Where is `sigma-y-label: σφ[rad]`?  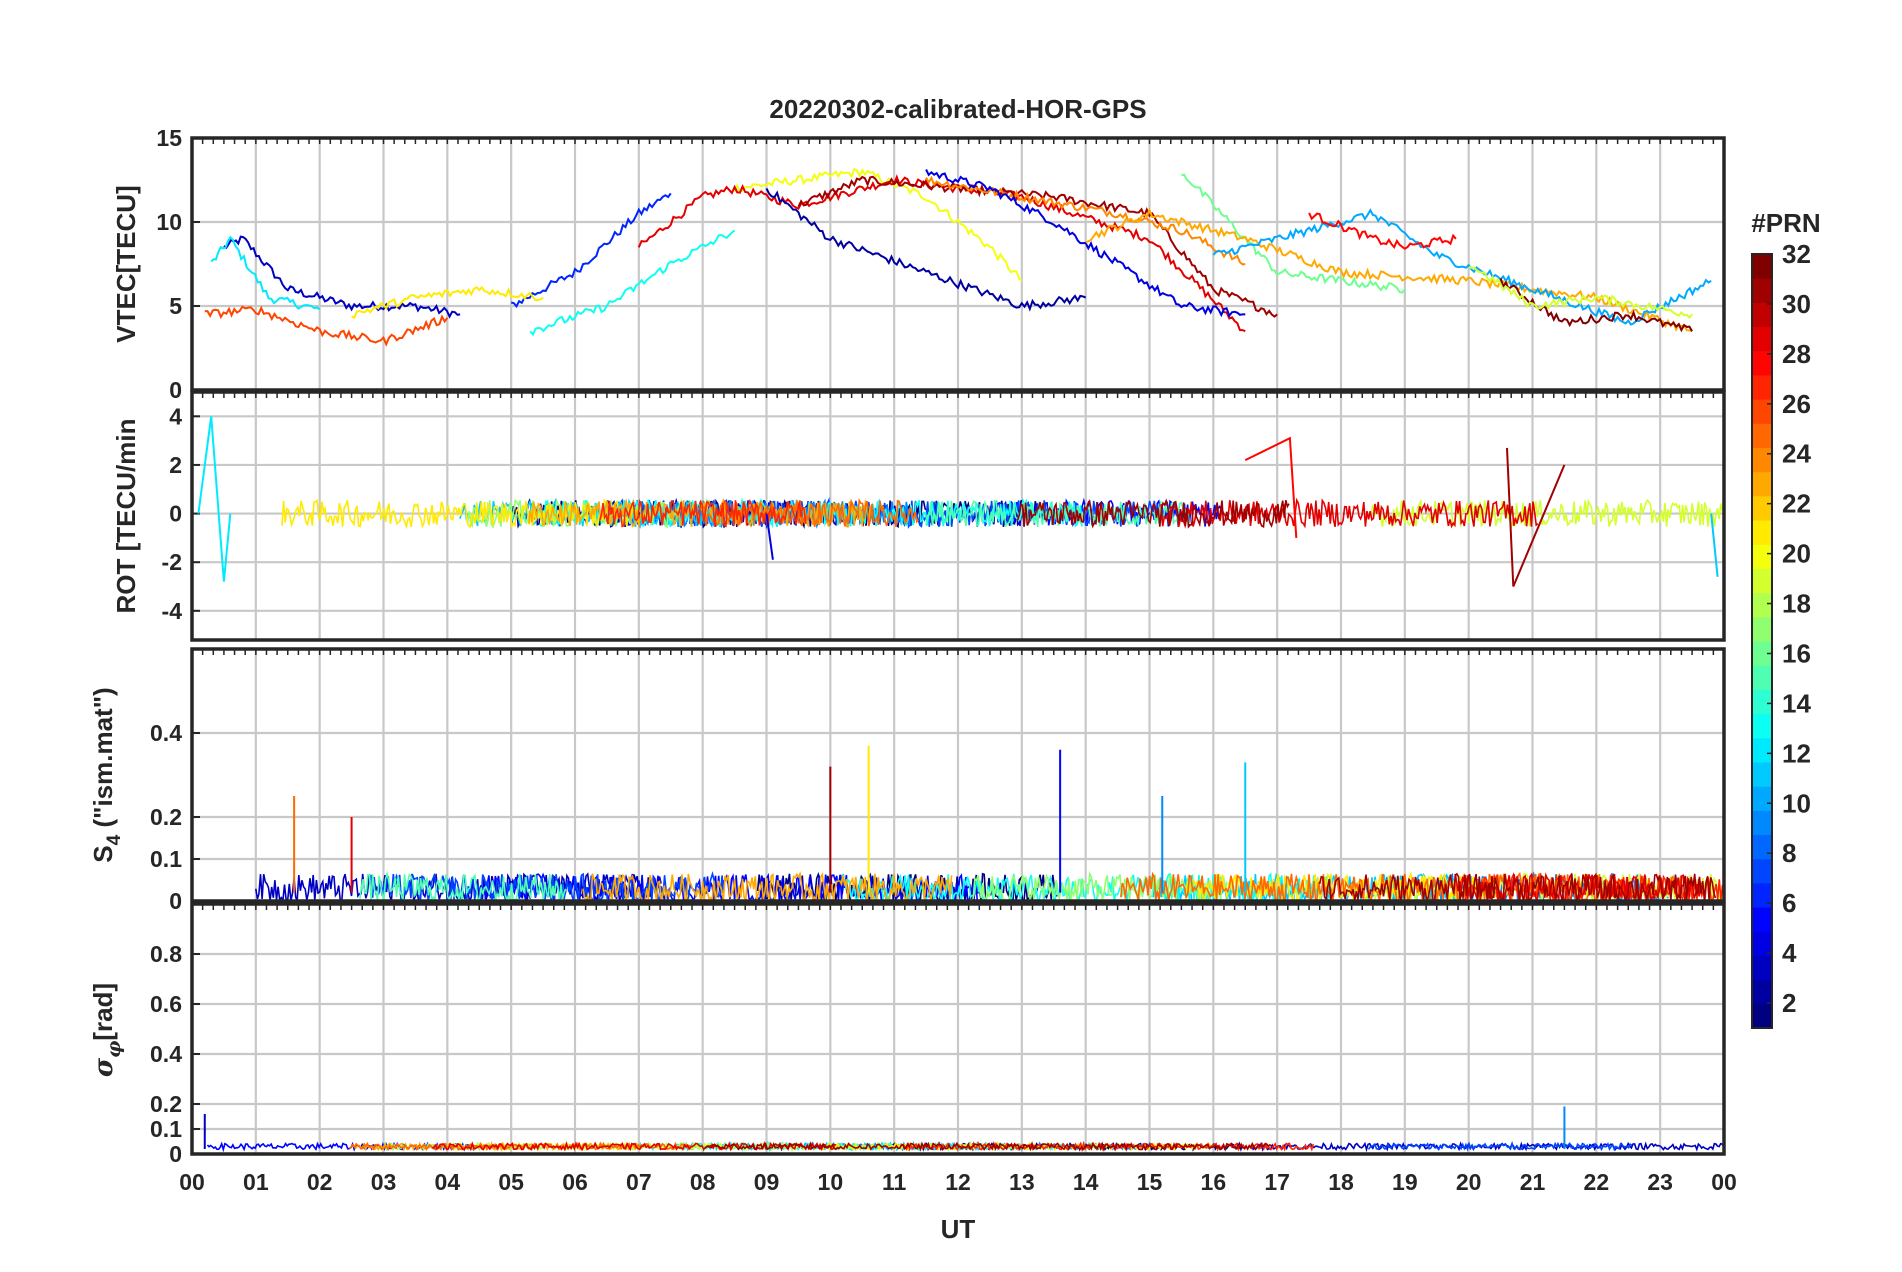
sigma-y-label: σφ[rad] is located at coordinates (106, 1030).